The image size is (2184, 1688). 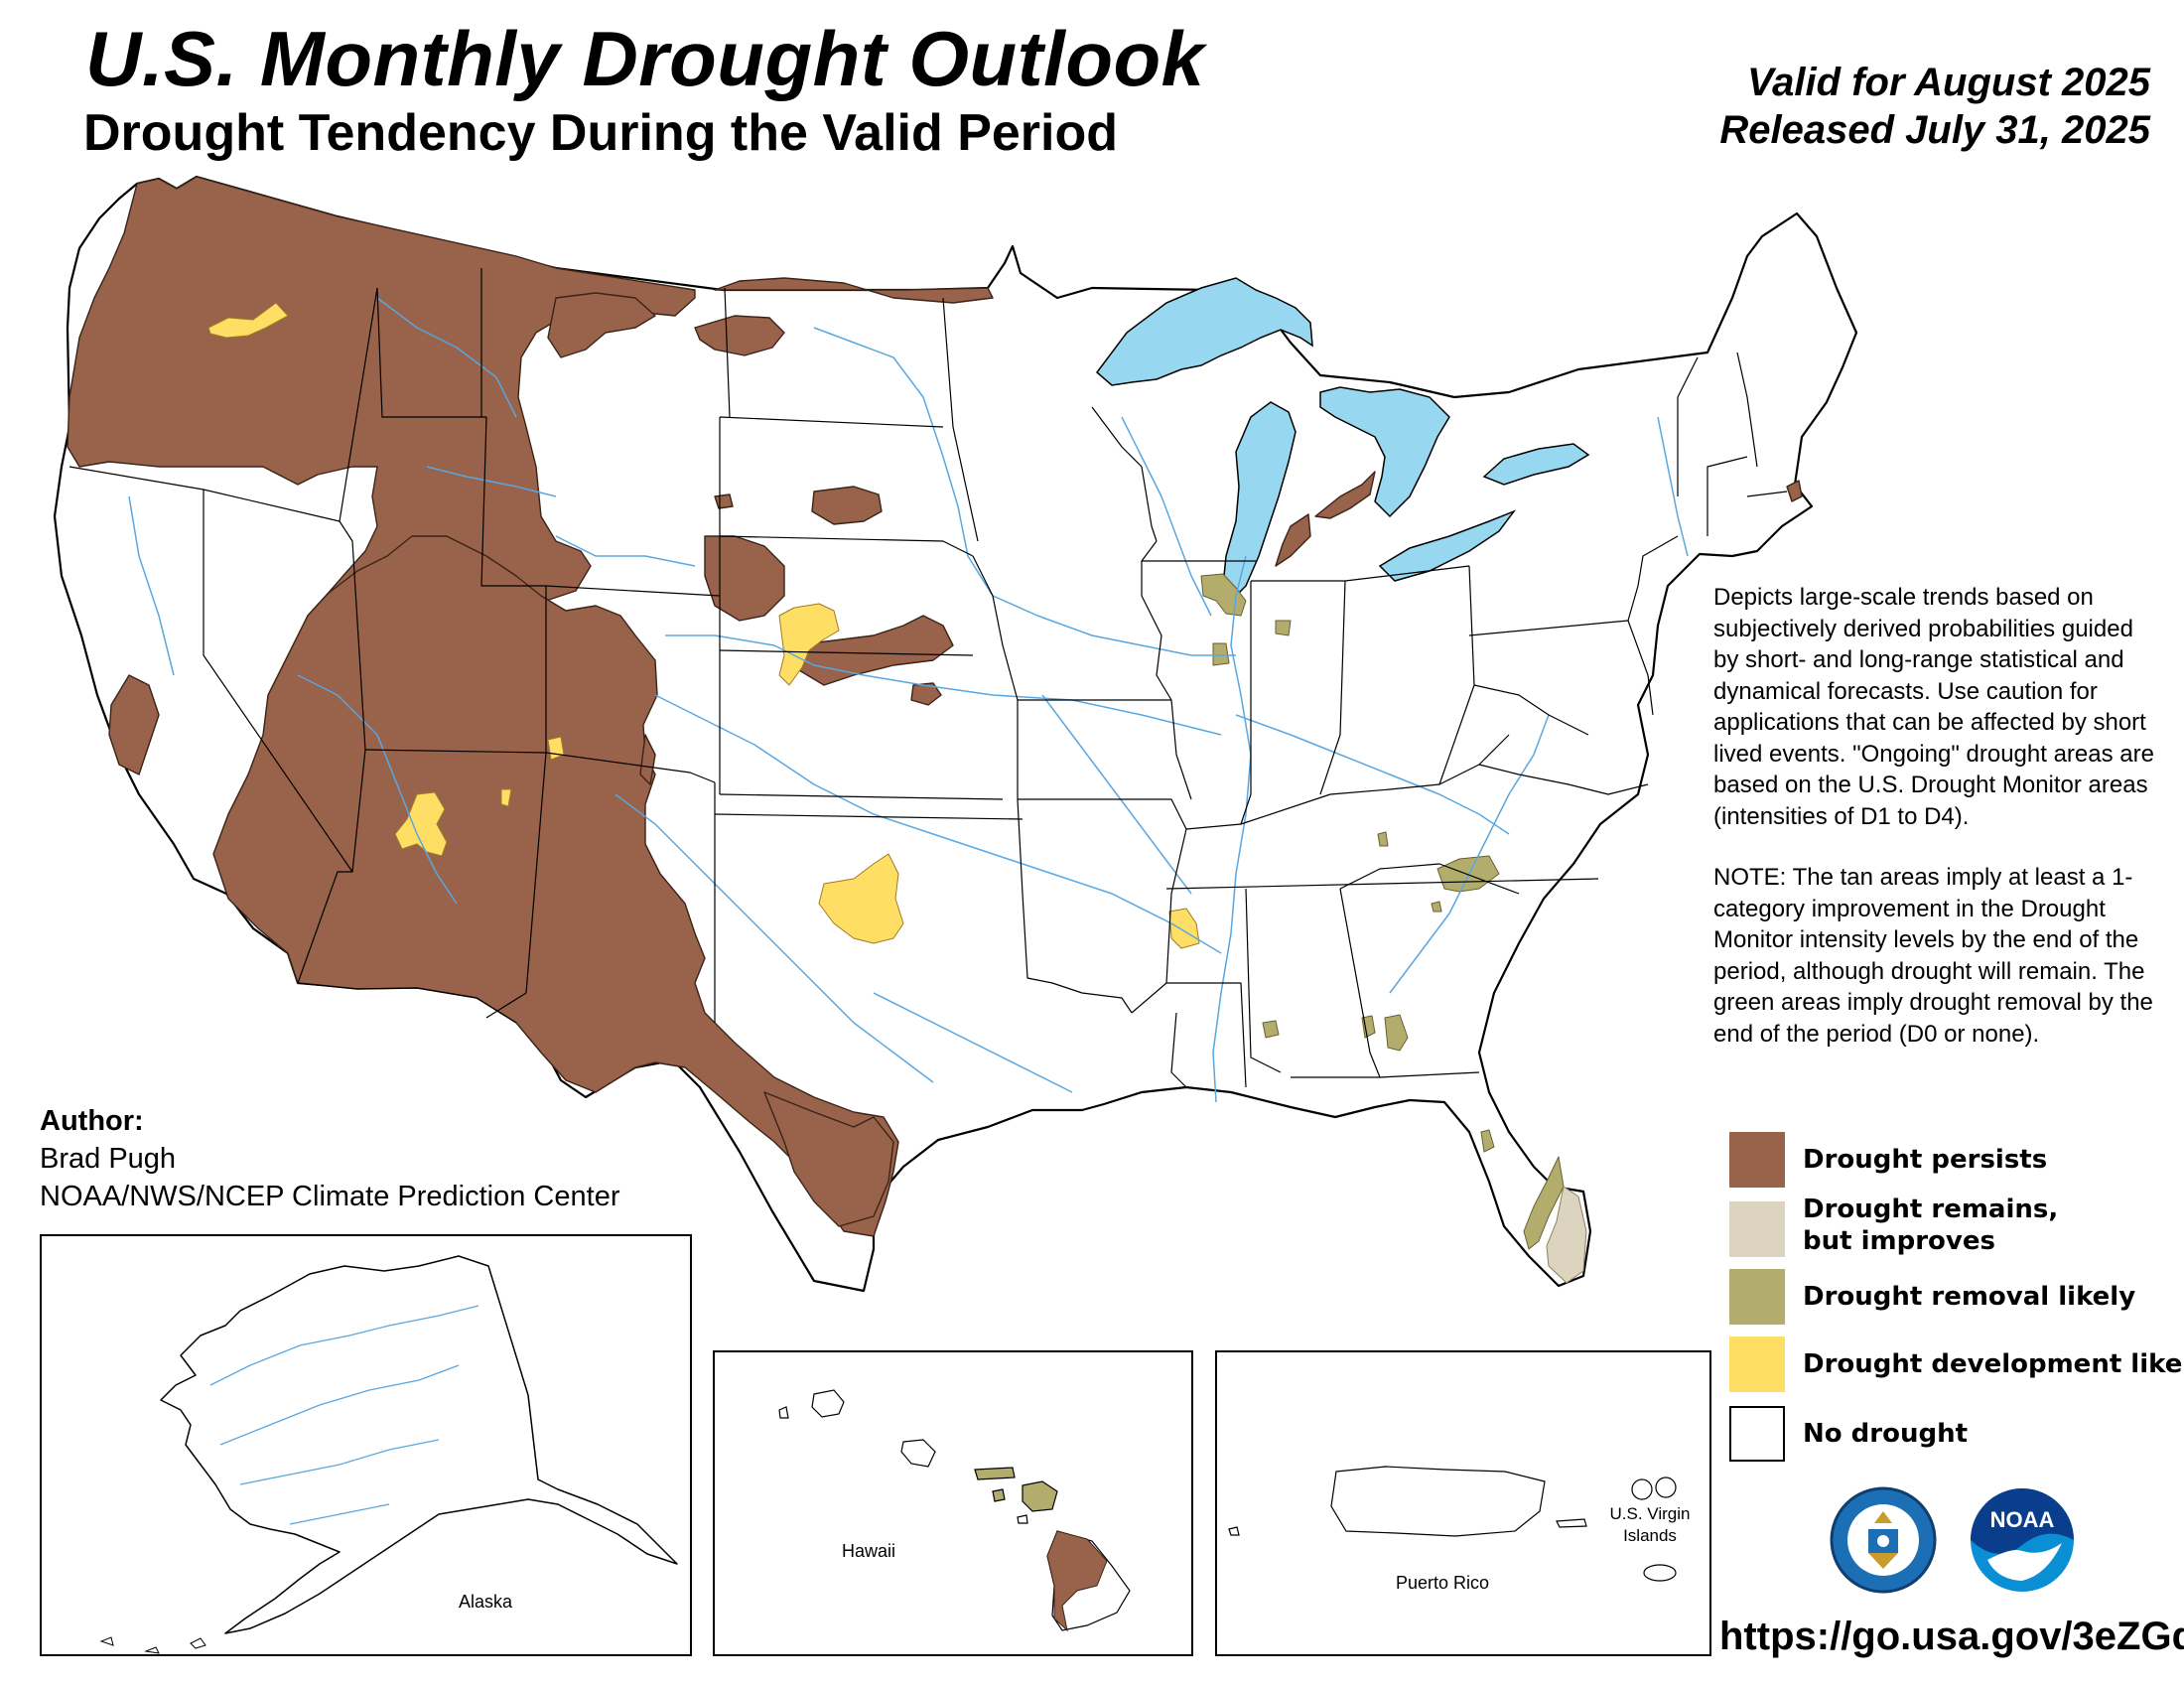 What do you see at coordinates (330, 1196) in the screenshot?
I see `author-org: NOAA/NWS/NCEP Climate Prediction Center` at bounding box center [330, 1196].